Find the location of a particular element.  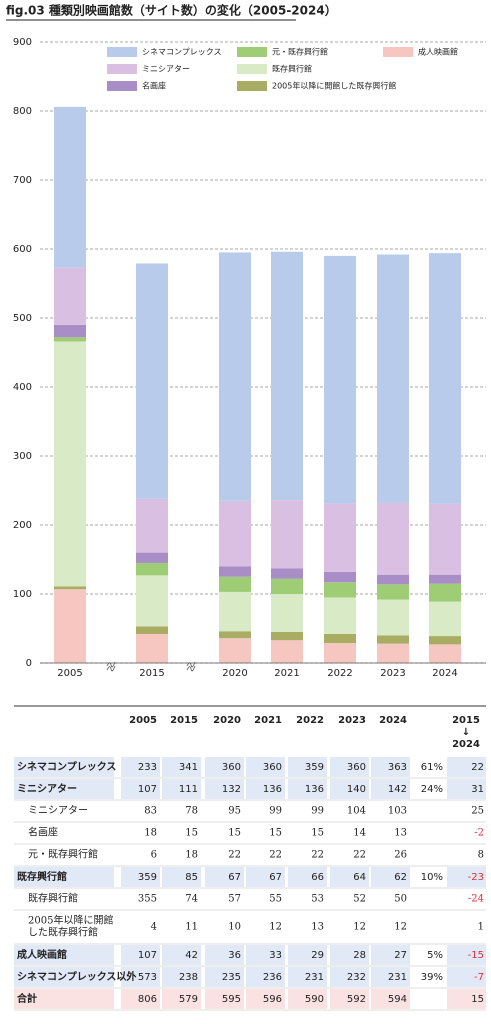

legend-label: 名画座 is located at coordinates (154, 86).